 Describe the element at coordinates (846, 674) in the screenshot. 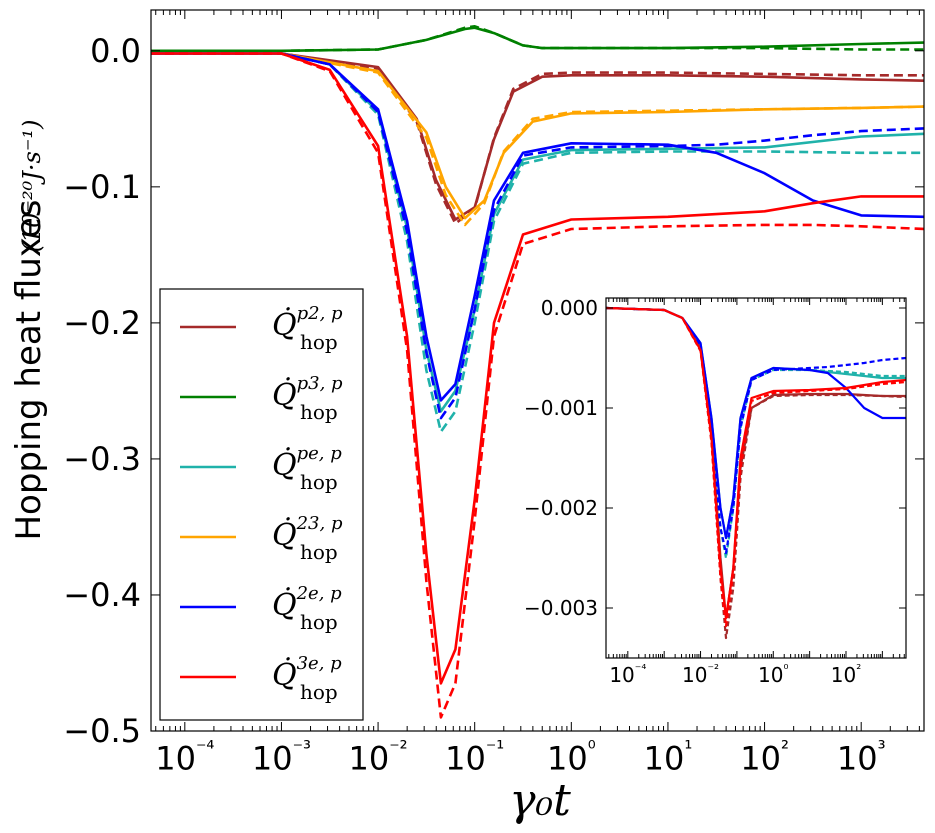

I see `inset-xtick-label: 10²` at that location.